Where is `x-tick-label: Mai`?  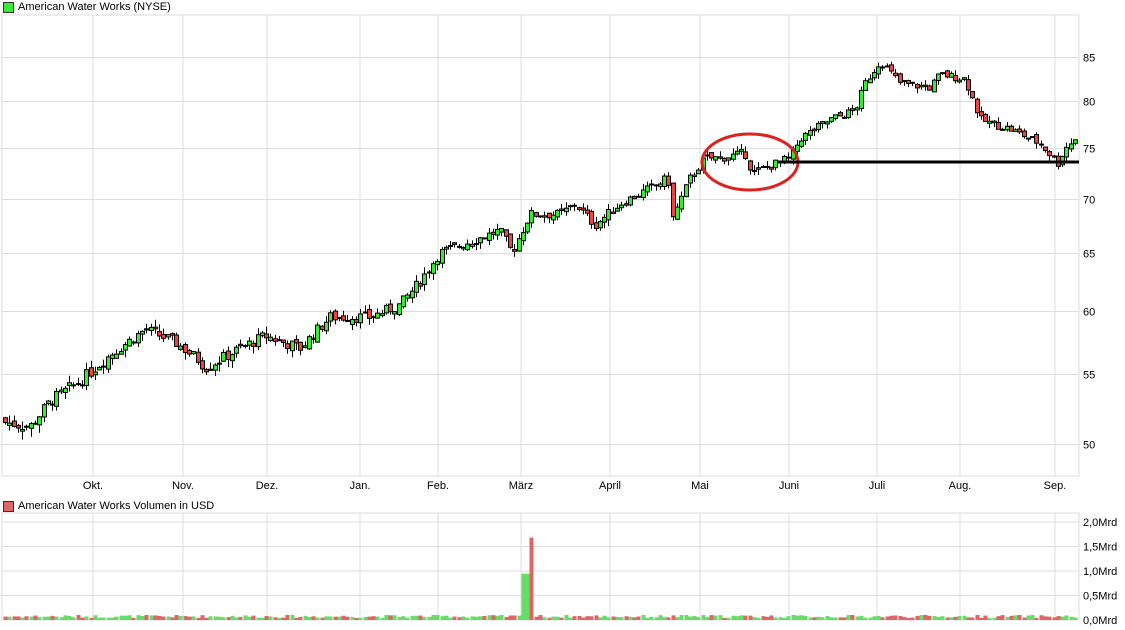 x-tick-label: Mai is located at coordinates (700, 486).